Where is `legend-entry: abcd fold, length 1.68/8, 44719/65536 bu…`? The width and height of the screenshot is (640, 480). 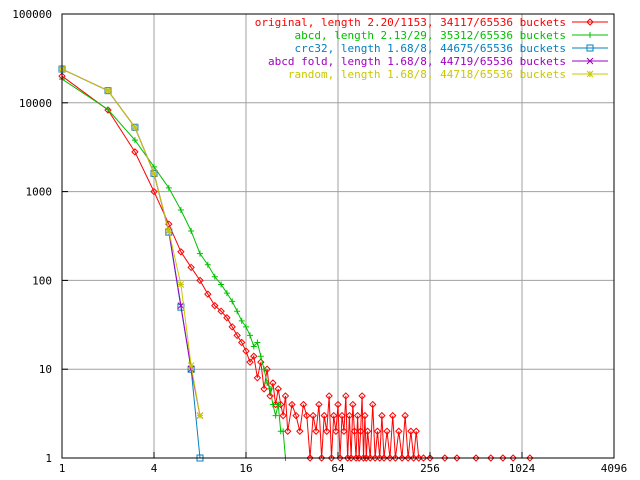 legend-entry: abcd fold, length 1.68/8, 44719/65536 bu… is located at coordinates (417, 61).